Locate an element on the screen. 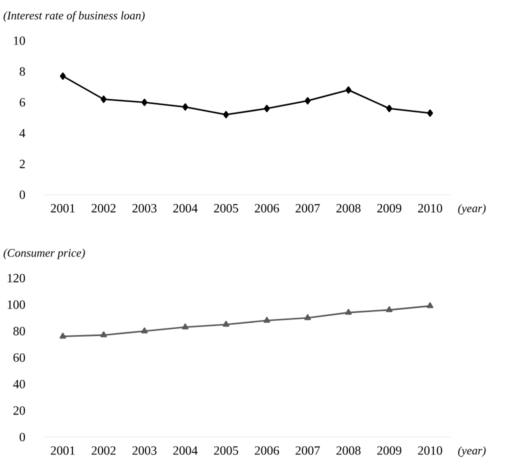 This screenshot has width=529, height=469. y-tick-label: 8 is located at coordinates (22, 71).